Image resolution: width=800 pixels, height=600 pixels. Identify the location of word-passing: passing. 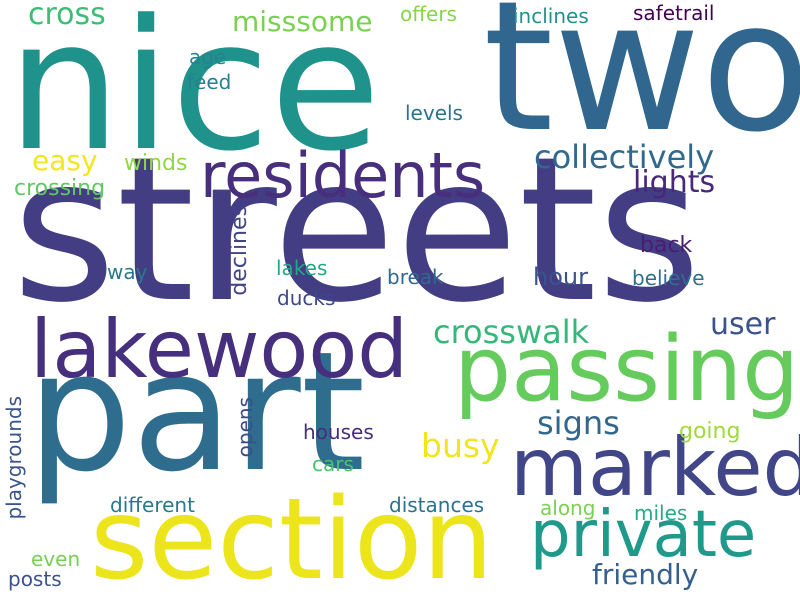
(627, 369).